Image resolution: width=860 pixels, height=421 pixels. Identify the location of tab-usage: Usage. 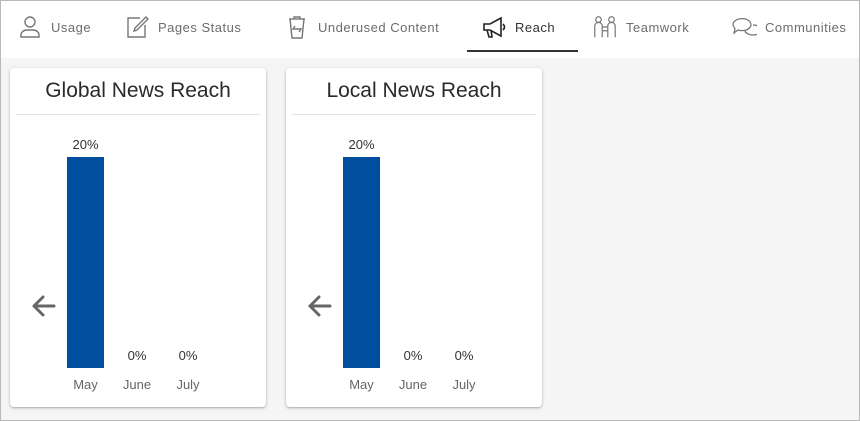
(54, 27).